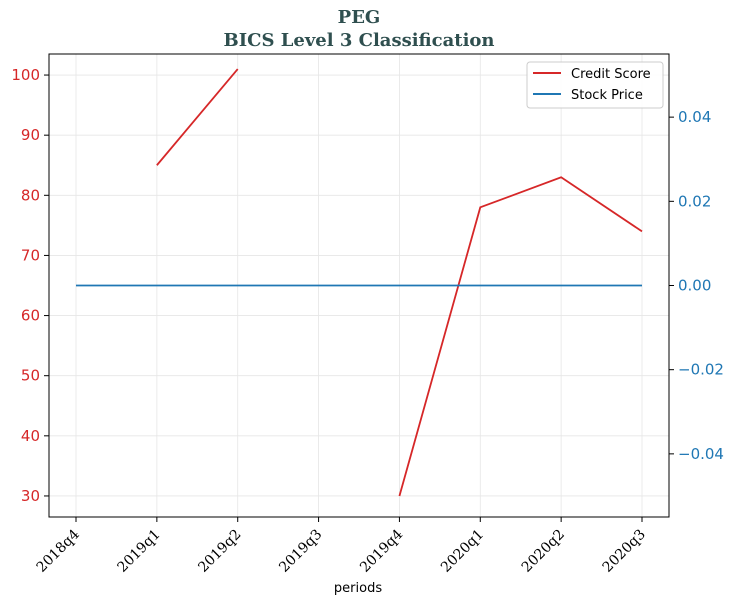  What do you see at coordinates (462, 551) in the screenshot?
I see `x-tick-label: 2020q1` at bounding box center [462, 551].